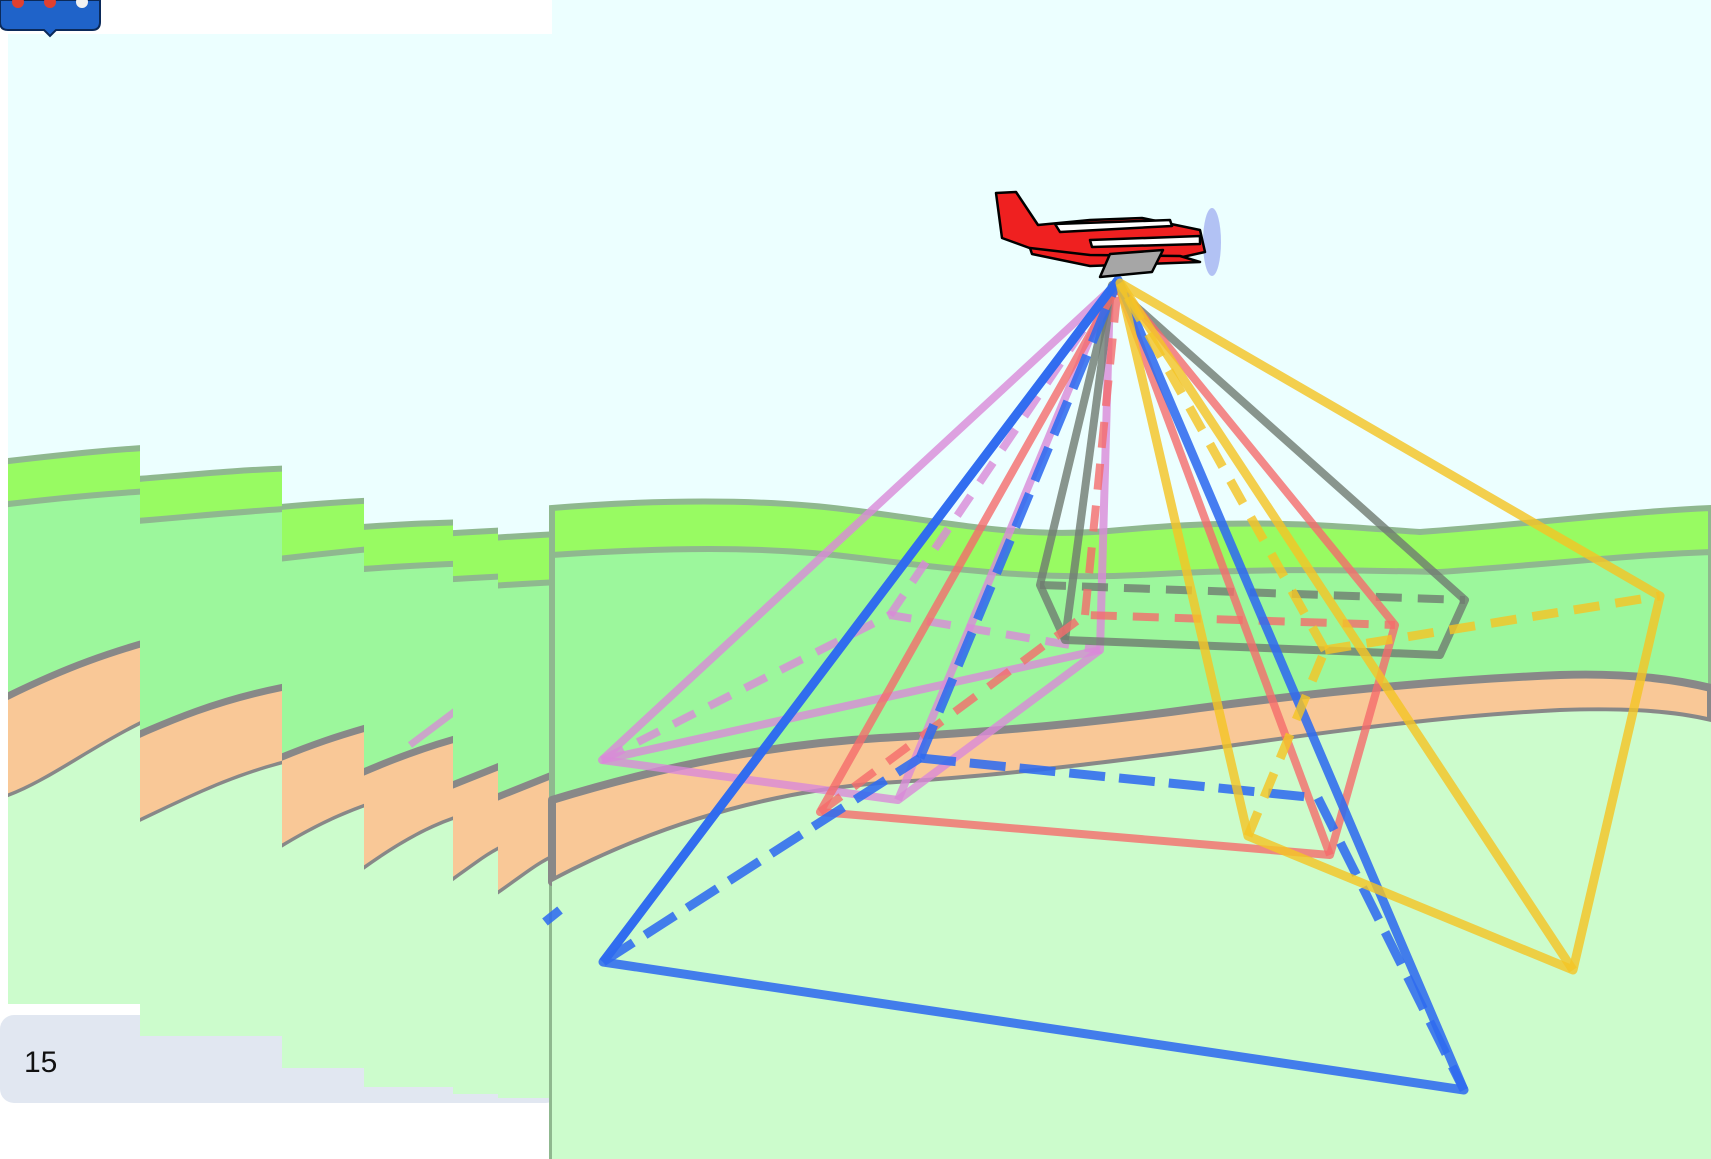  I want to click on airplane-icon, so click(1107, 234).